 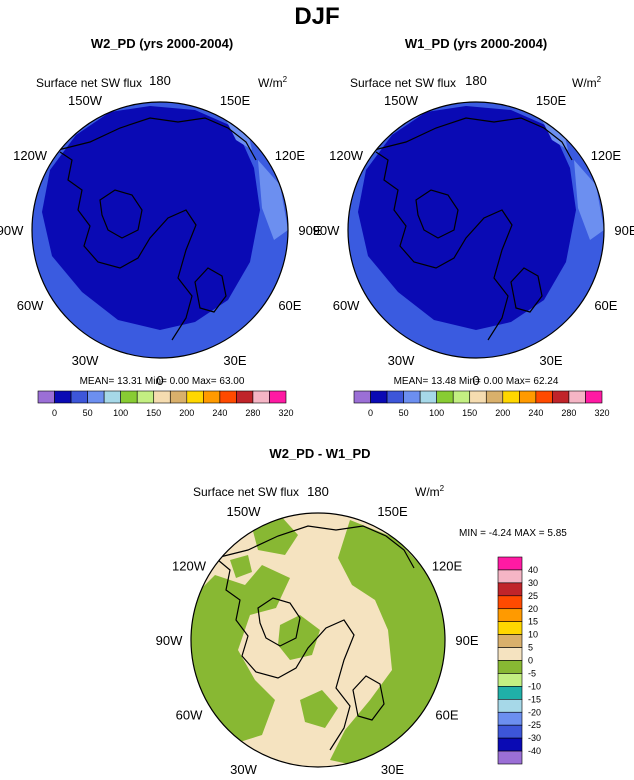 What do you see at coordinates (326, 230) in the screenshot?
I see `longitude-label: 90W` at bounding box center [326, 230].